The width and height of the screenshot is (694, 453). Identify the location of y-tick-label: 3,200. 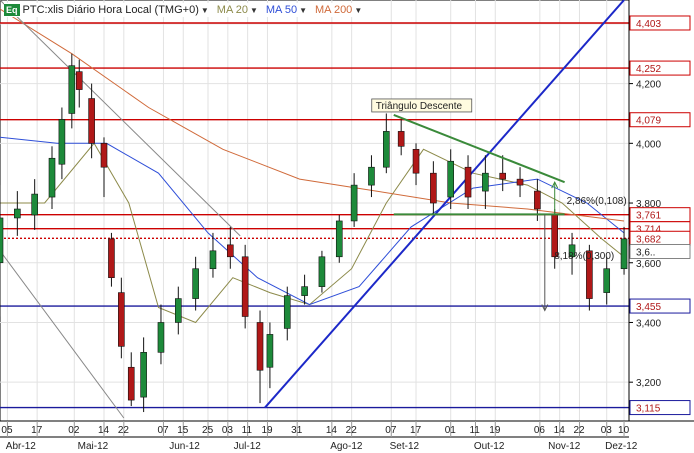
(648, 383).